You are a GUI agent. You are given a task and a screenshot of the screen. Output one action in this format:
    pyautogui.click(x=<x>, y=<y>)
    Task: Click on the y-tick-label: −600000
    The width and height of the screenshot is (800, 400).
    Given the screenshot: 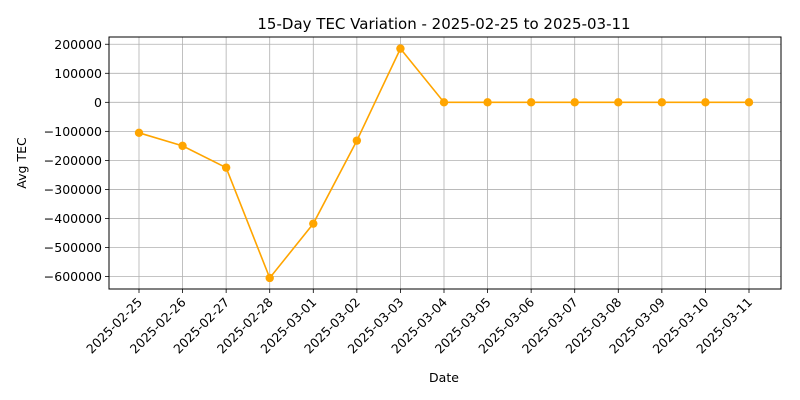 What is the action you would take?
    pyautogui.click(x=73, y=276)
    